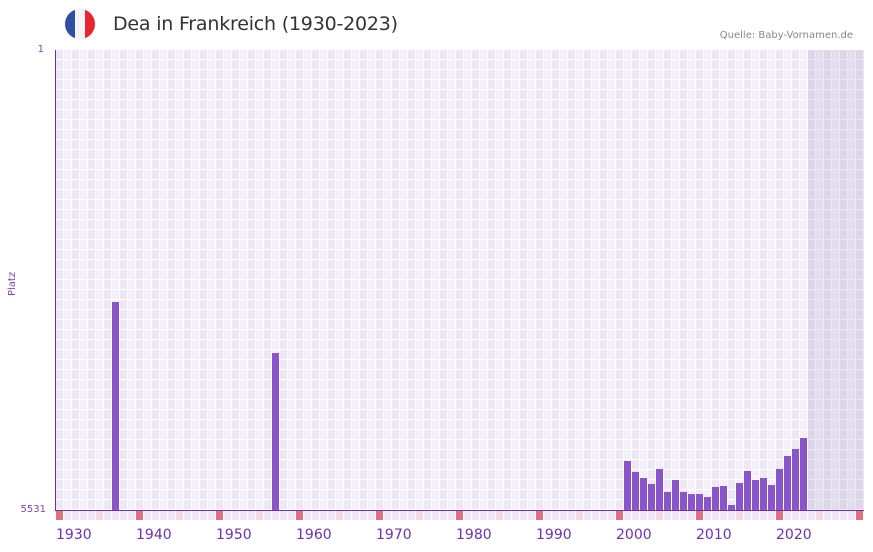 Image resolution: width=873 pixels, height=552 pixels. Describe the element at coordinates (33, 509) in the screenshot. I see `y-tick-bottom: 5531` at that location.